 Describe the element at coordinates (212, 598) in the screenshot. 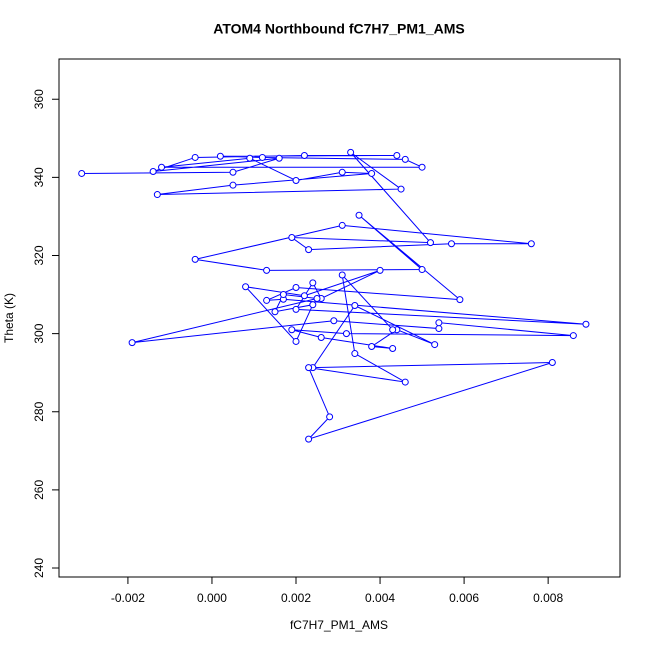

I see `x-tick-label: 0.000` at that location.